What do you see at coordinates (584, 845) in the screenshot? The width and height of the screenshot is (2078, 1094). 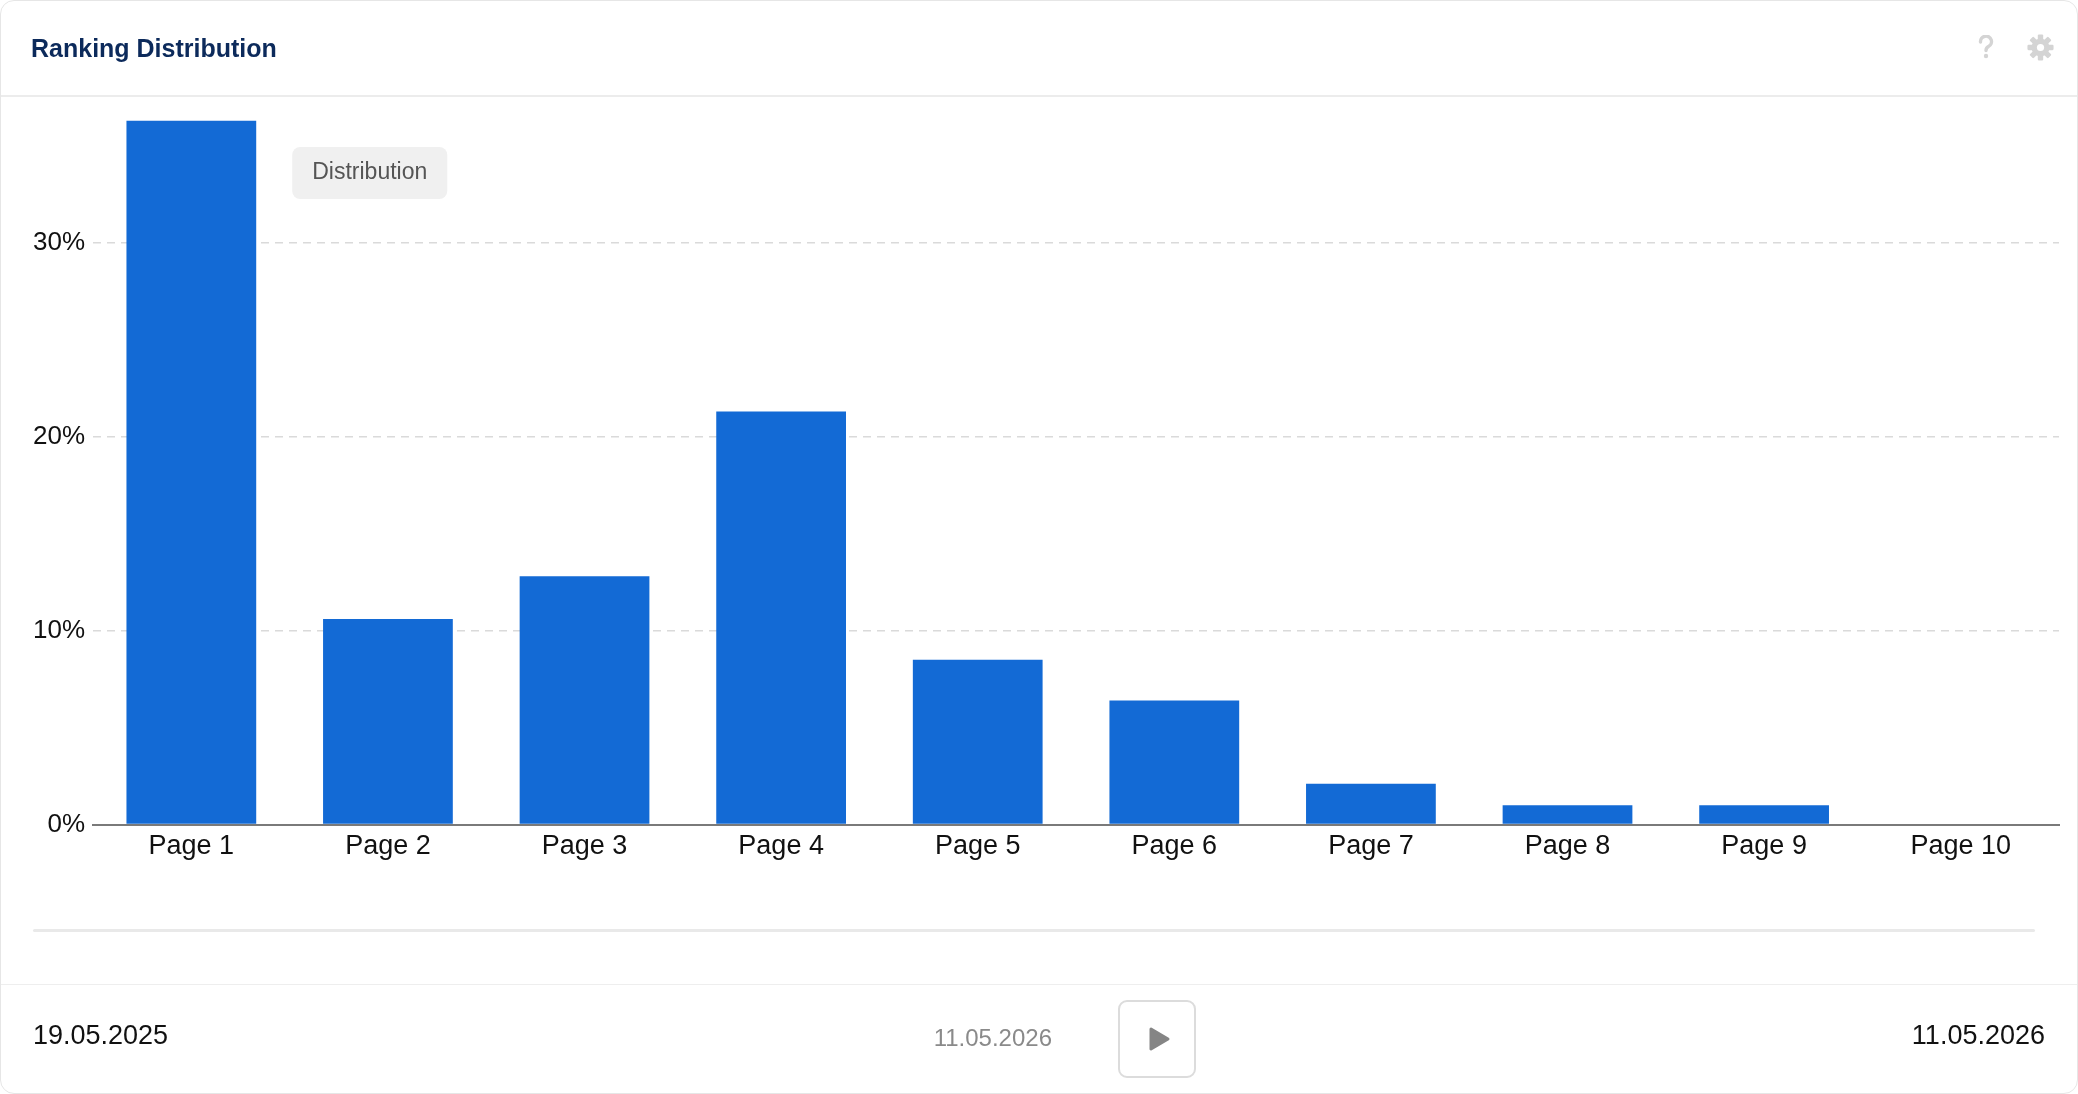 I see `x-tick-label: Page 3` at bounding box center [584, 845].